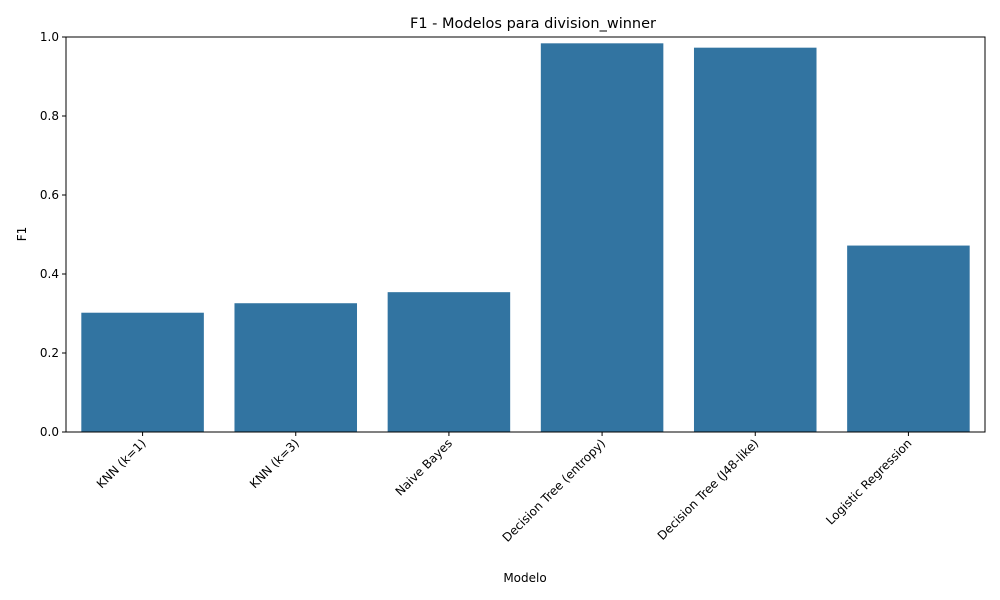 The width and height of the screenshot is (1000, 600). What do you see at coordinates (274, 463) in the screenshot?
I see `x-tick-label-1: KNN (k=3)` at bounding box center [274, 463].